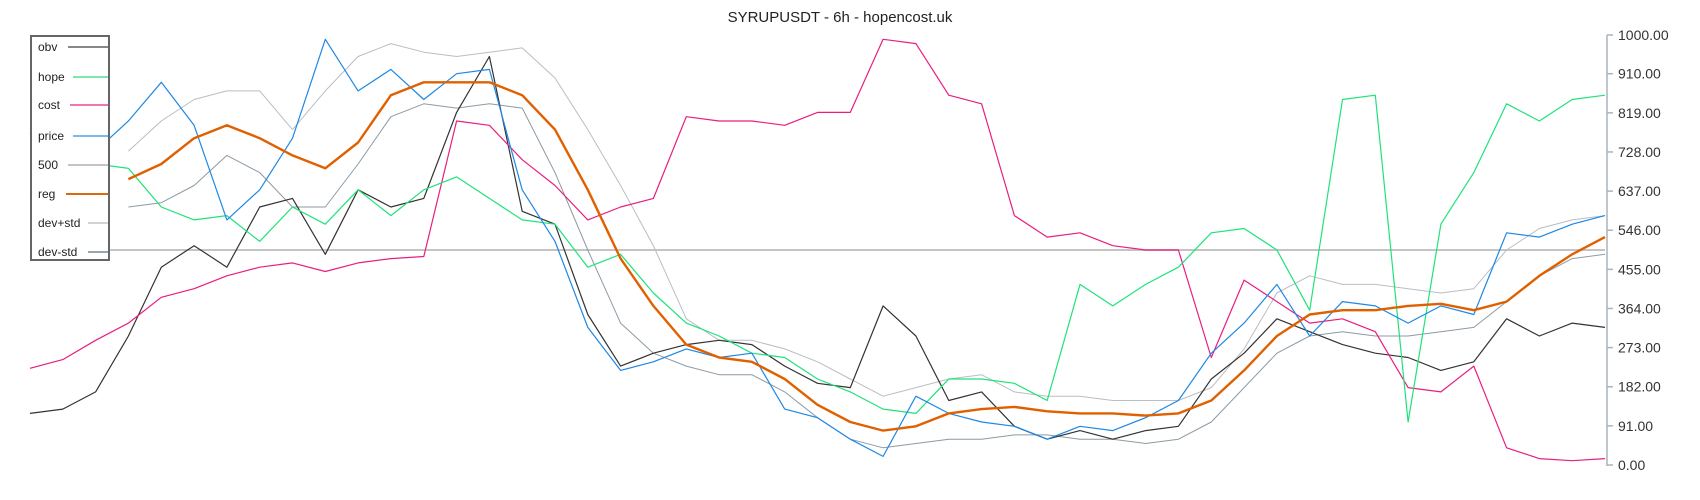 The width and height of the screenshot is (1700, 500). I want to click on legend-item-obv: obv, so click(73, 47).